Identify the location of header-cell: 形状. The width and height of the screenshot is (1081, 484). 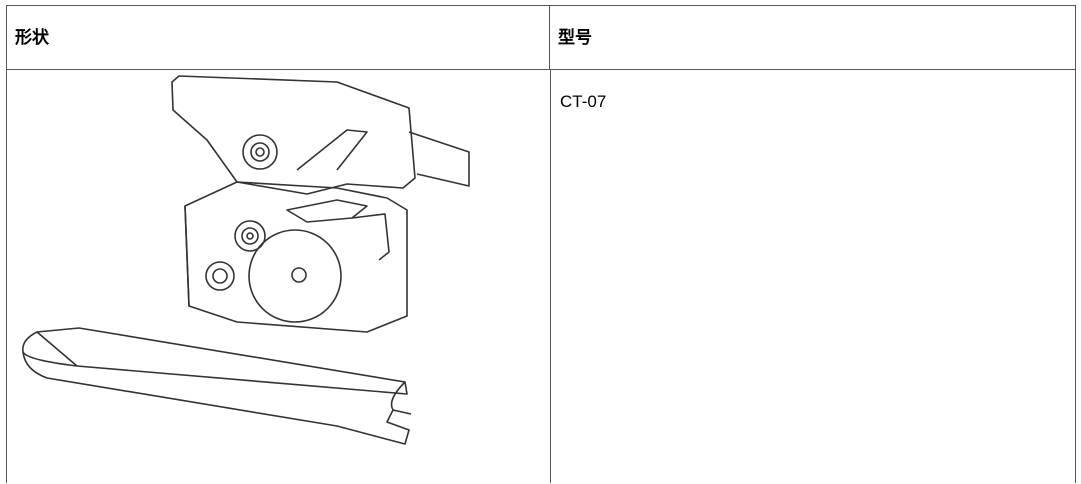
(278, 38).